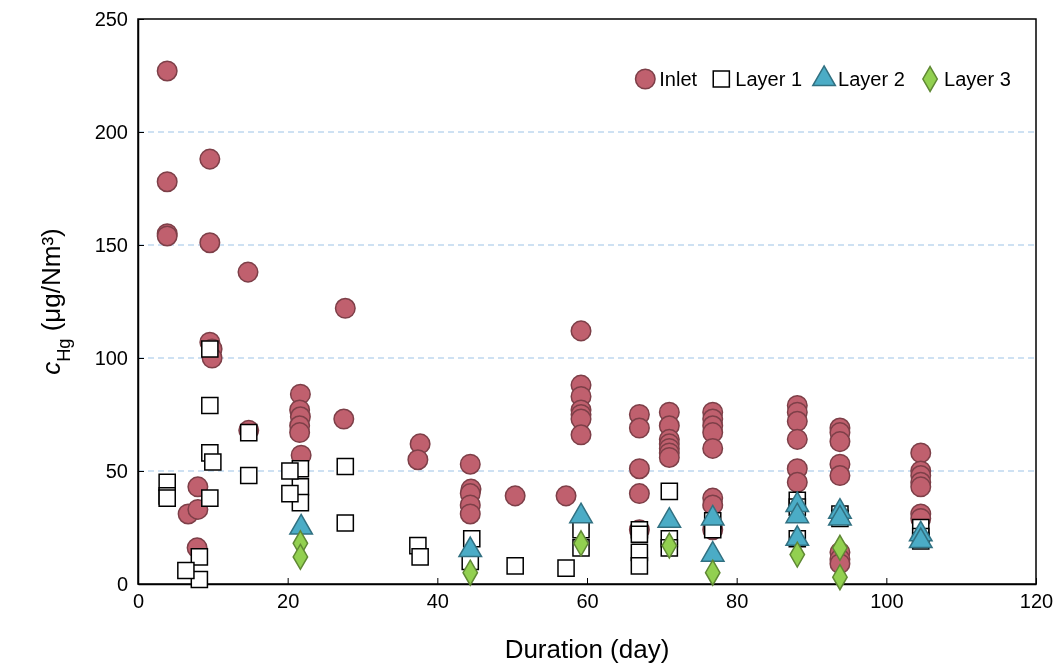 The height and width of the screenshot is (665, 1056). I want to click on x-tick-label: 20, so click(288, 601).